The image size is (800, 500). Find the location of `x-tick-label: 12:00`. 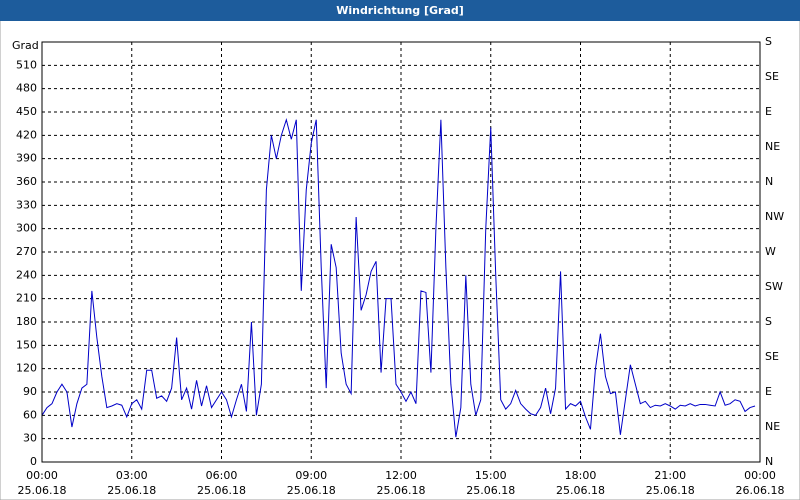

x-tick-label: 12:00 is located at coordinates (401, 475).